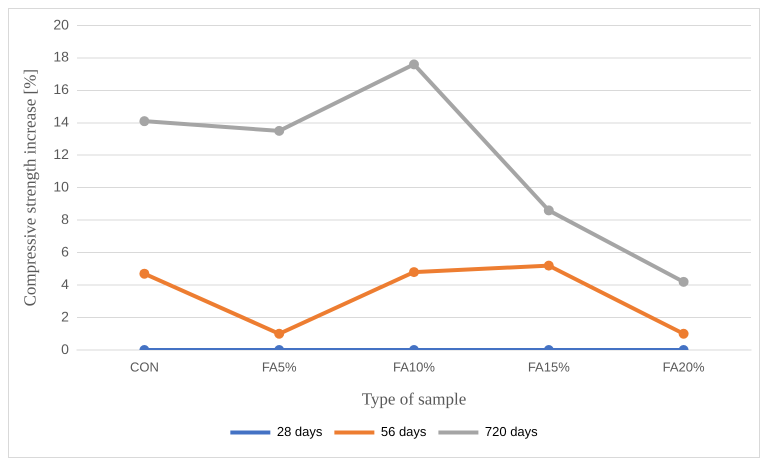  What do you see at coordinates (414, 366) in the screenshot?
I see `x-tick-label: FA10%` at bounding box center [414, 366].